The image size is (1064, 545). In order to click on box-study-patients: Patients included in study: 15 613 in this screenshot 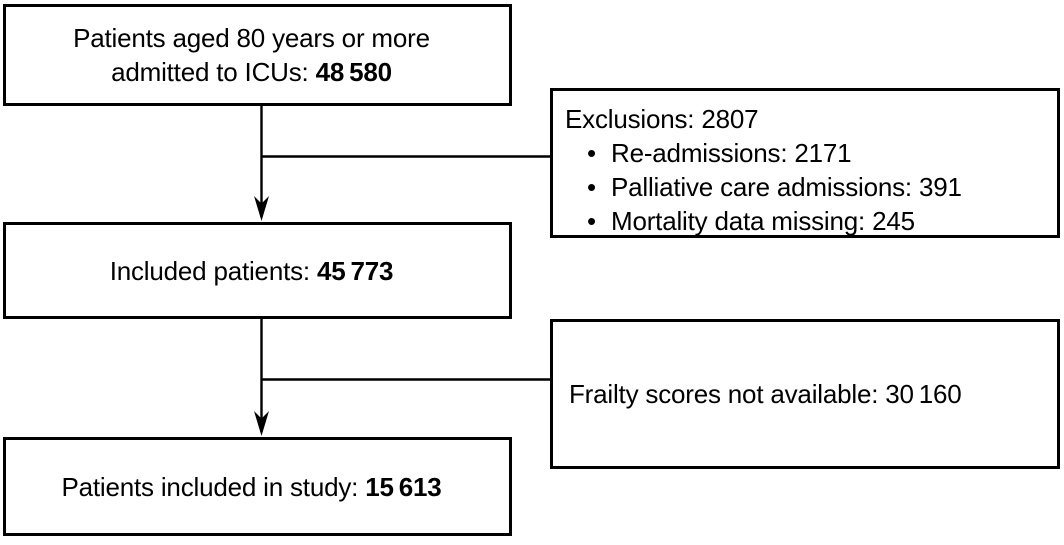, I will do `click(257, 486)`.